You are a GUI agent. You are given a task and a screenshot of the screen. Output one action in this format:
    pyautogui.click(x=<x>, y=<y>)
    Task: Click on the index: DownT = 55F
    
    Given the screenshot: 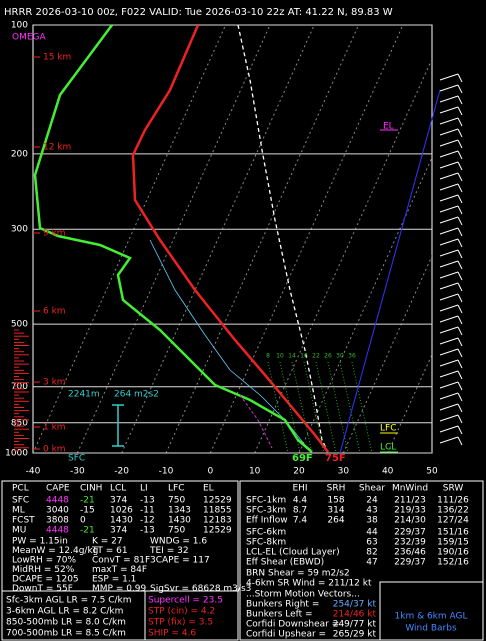 What is the action you would take?
    pyautogui.click(x=42, y=589)
    